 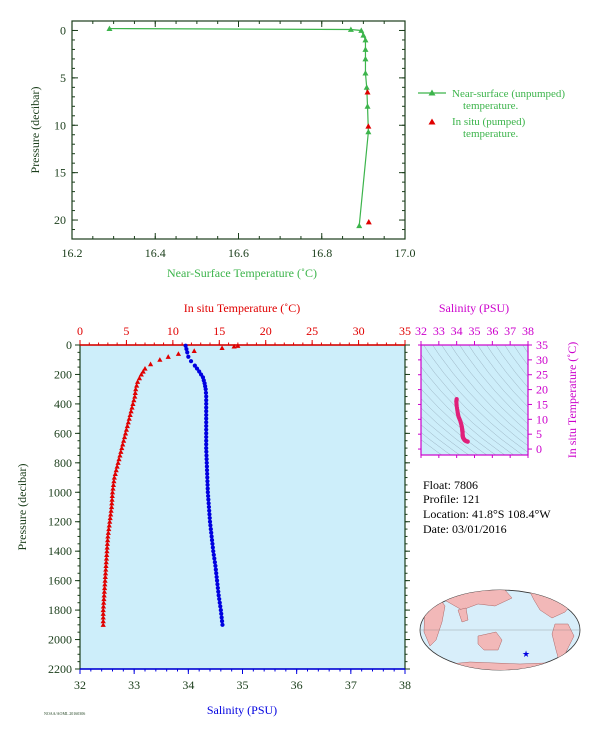 What do you see at coordinates (405, 331) in the screenshot?
I see `temperature-tick-label: 35` at bounding box center [405, 331].